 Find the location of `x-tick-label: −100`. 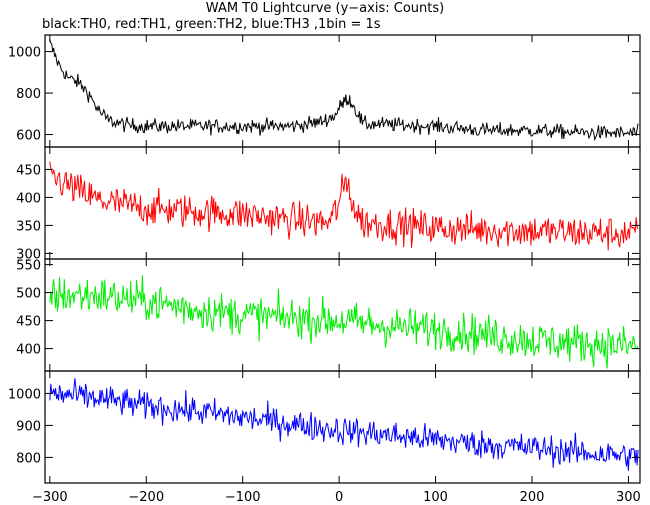

x-tick-label: −100 is located at coordinates (243, 497).